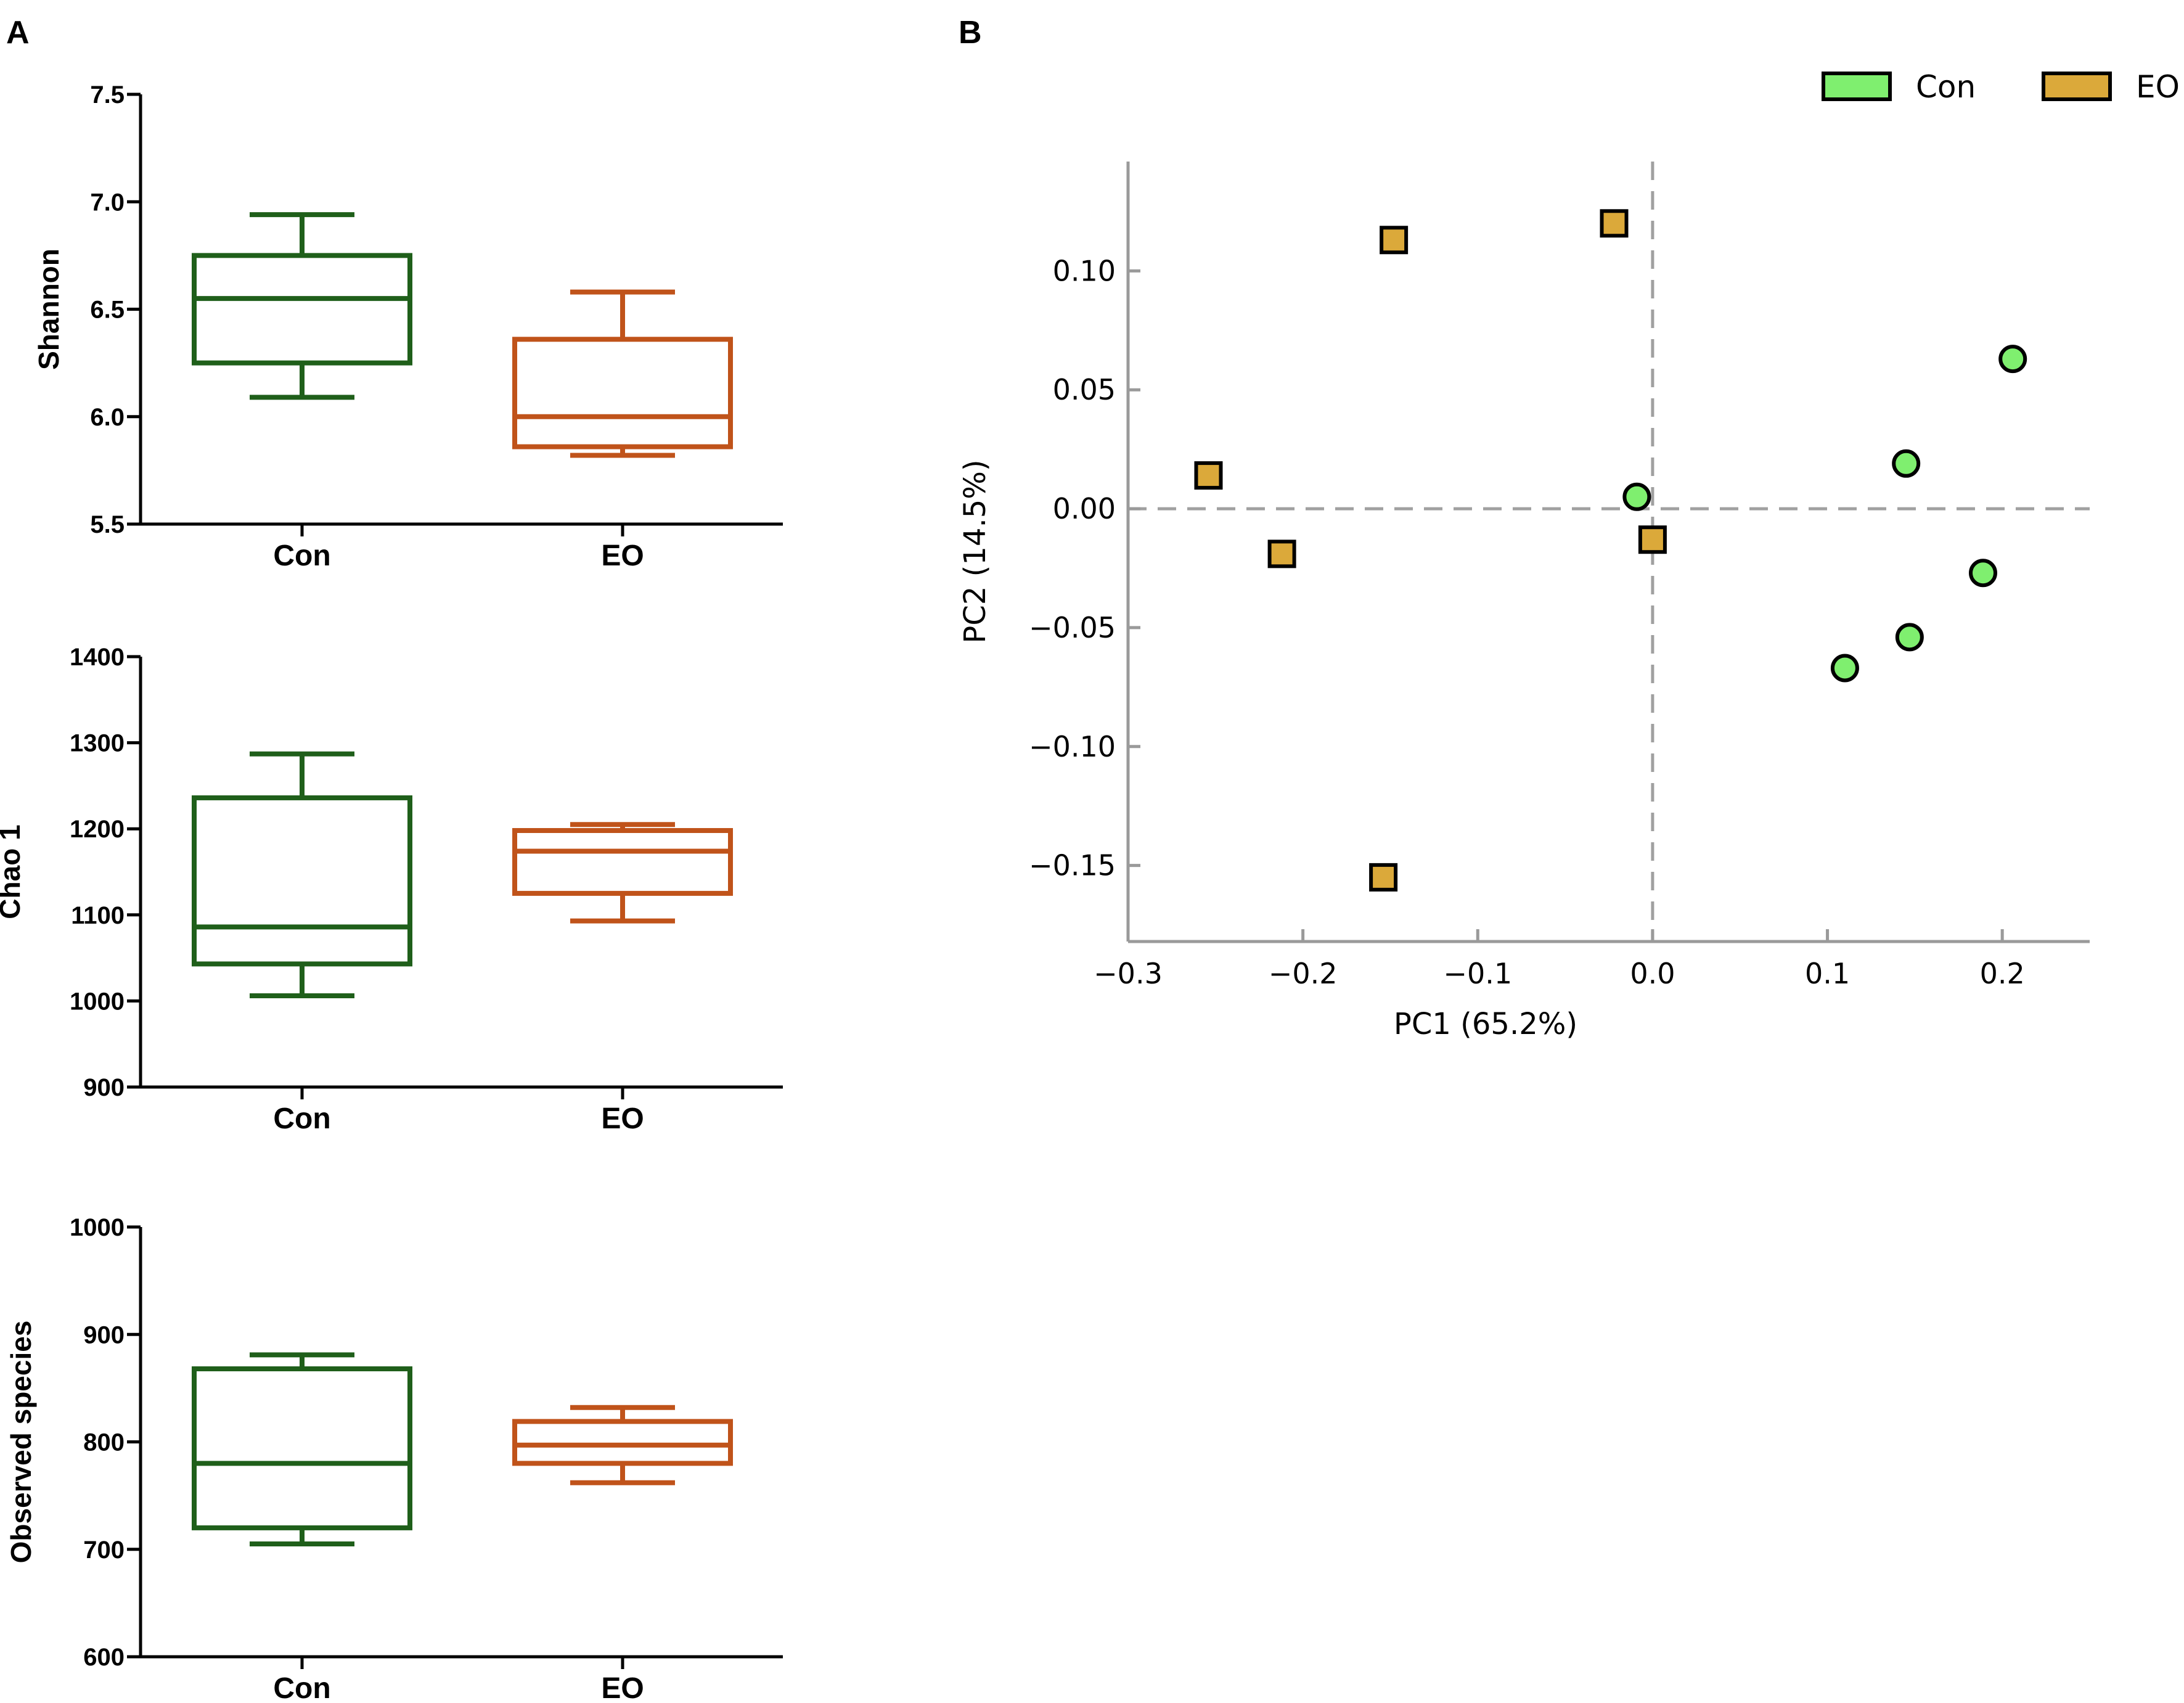  I want to click on observed-species-boxplot: 600 700 800 900 1000 Con EO Observed species, so click(394, 1458).